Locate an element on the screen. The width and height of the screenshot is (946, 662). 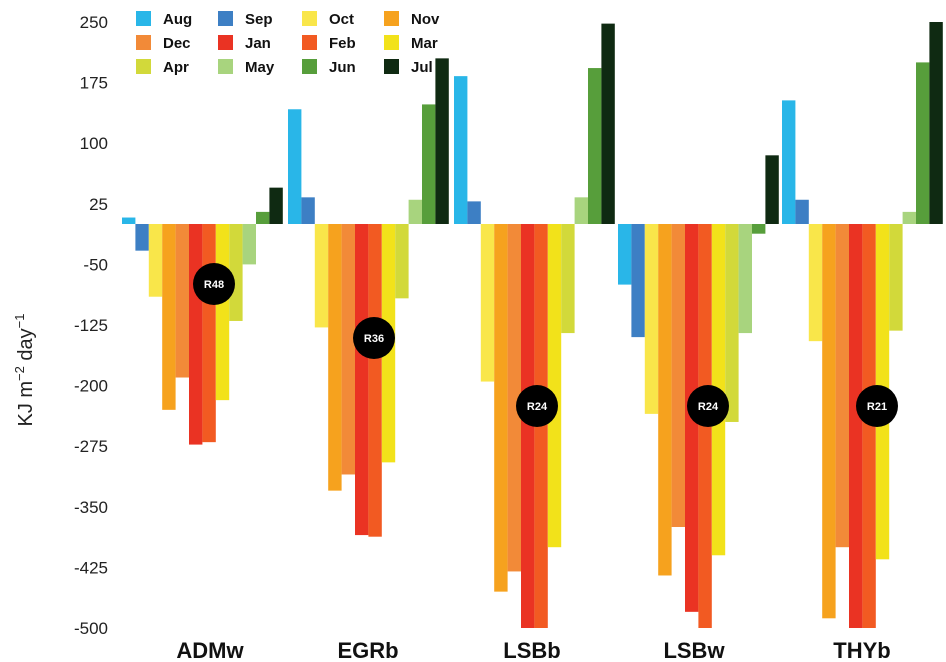
bar-lsbb-oct is located at coordinates (487, 303).